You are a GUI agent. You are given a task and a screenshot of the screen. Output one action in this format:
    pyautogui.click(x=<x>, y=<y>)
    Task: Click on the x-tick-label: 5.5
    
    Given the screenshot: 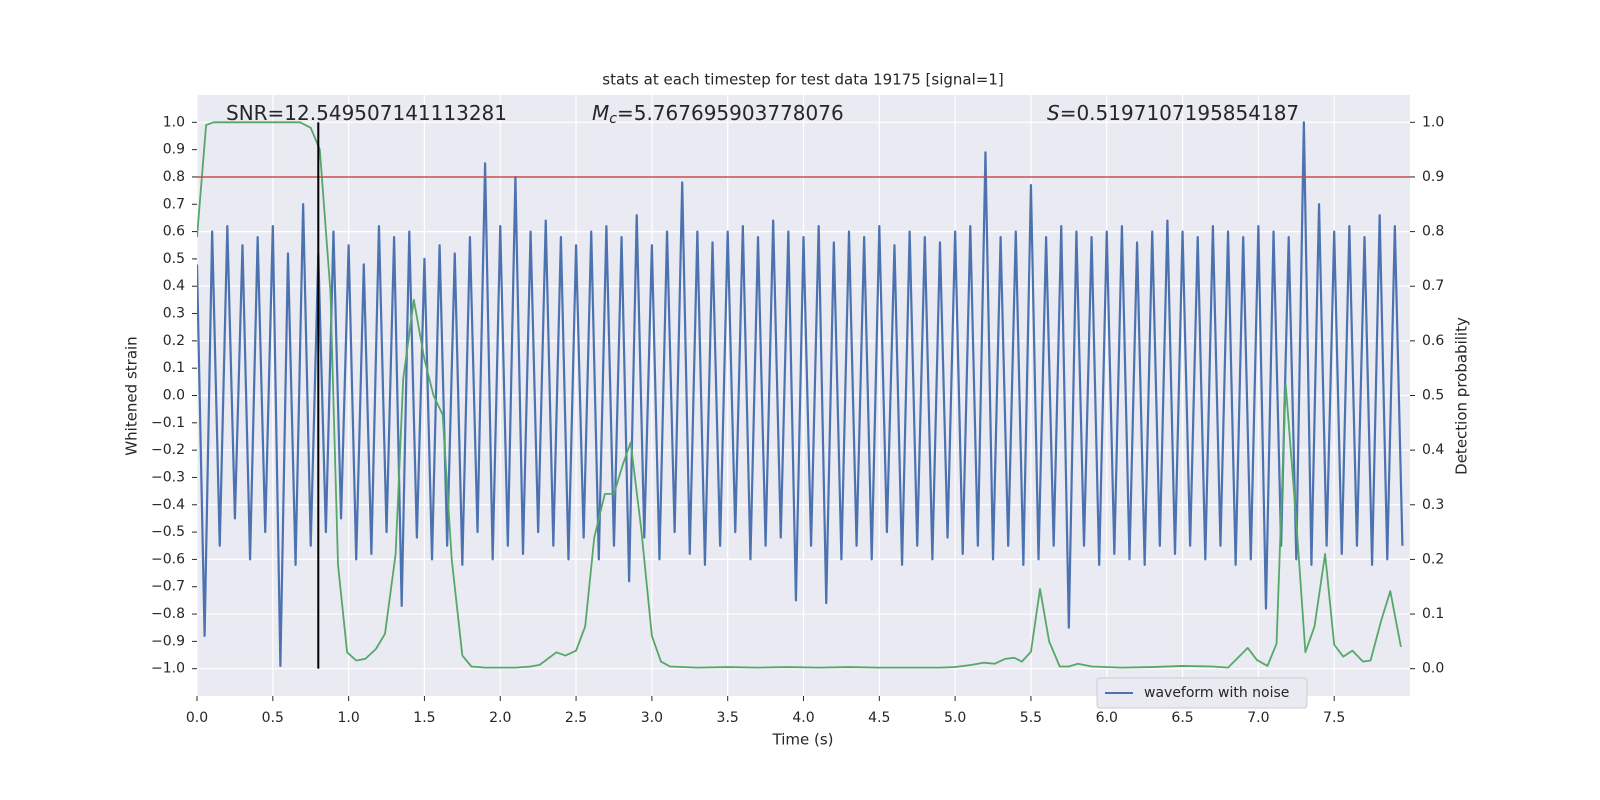 What is the action you would take?
    pyautogui.click(x=1031, y=718)
    